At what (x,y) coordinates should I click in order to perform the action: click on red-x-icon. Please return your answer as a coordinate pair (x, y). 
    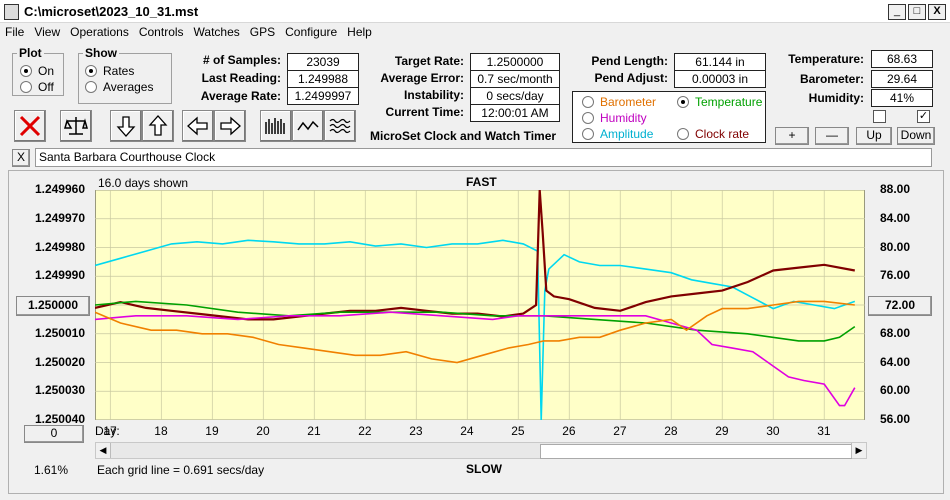
    Looking at the image, I should click on (30, 126).